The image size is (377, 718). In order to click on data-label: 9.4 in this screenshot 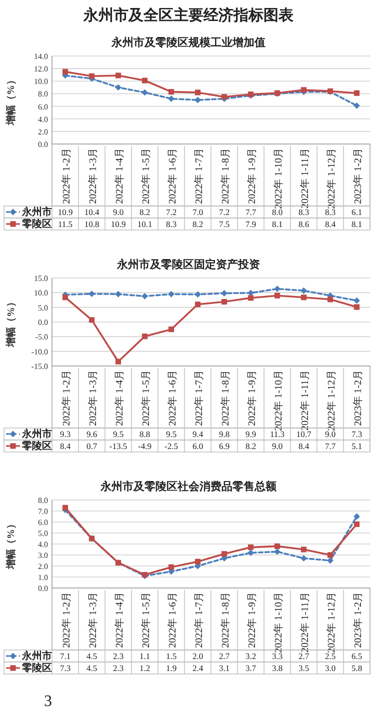, I will do `click(198, 434)`.